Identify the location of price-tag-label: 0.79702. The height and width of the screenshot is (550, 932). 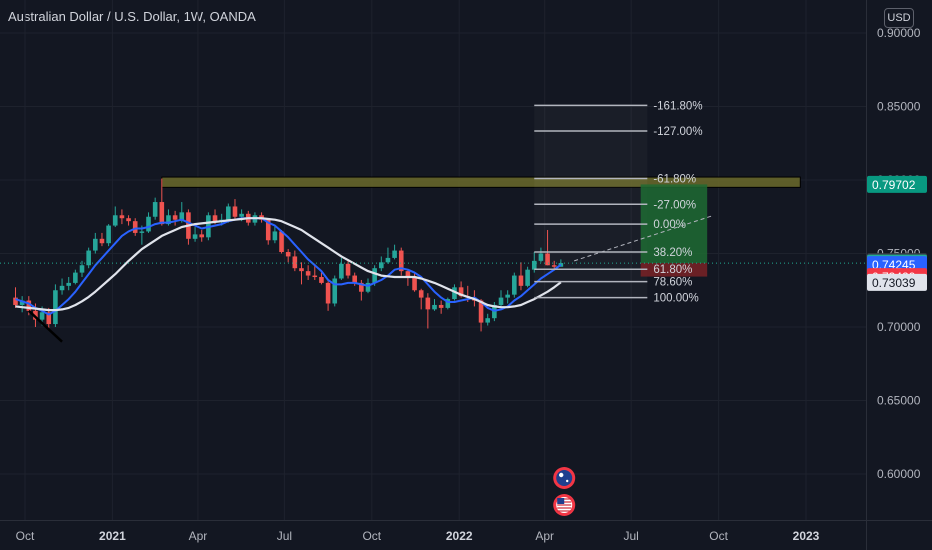
(894, 185).